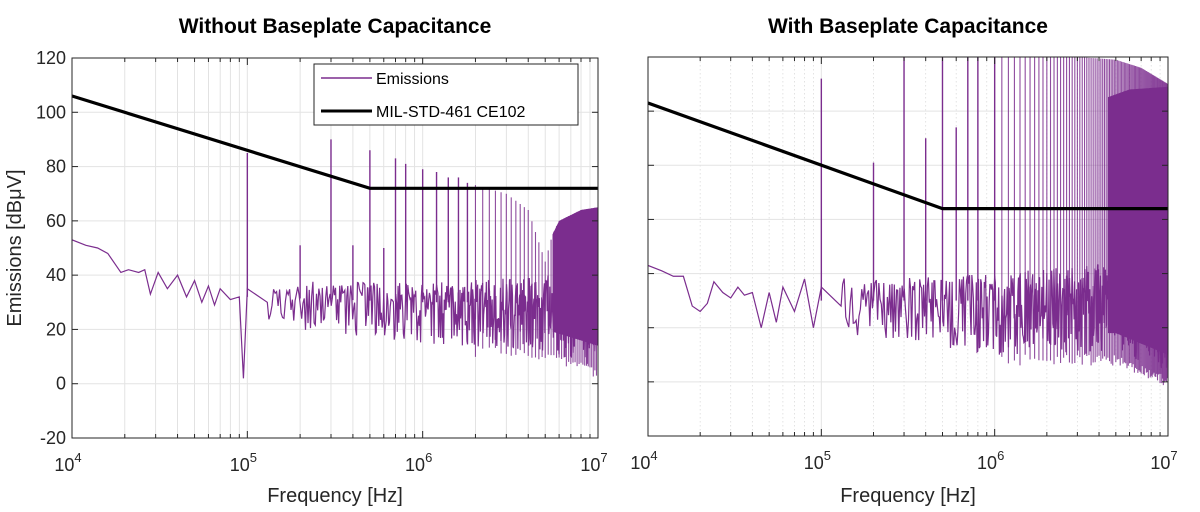 This screenshot has width=1200, height=512. Describe the element at coordinates (56, 167) in the screenshot. I see `y-tick-label: 80` at that location.